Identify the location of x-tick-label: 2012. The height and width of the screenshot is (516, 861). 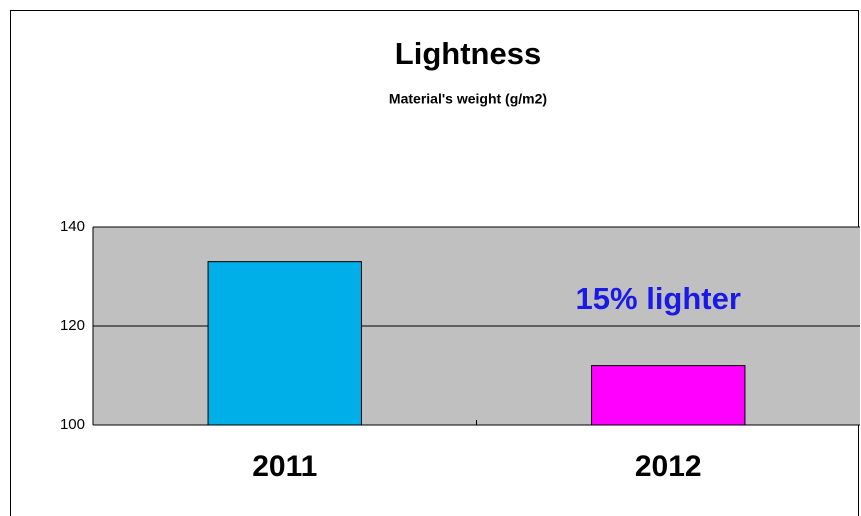
(668, 466).